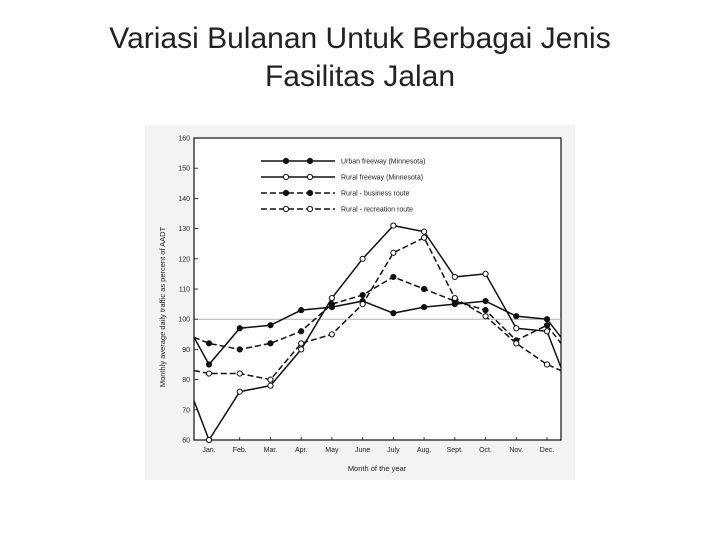  I want to click on legend-label: Rural - business route, so click(375, 194).